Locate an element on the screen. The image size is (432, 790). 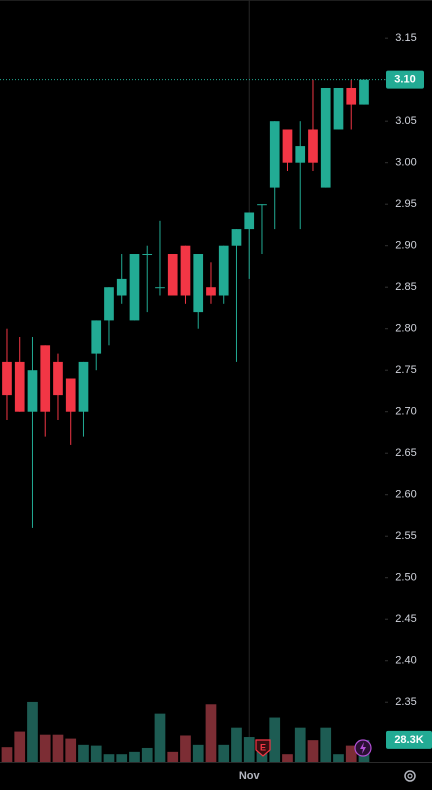
y-tick-label: 3.00 is located at coordinates (405, 163).